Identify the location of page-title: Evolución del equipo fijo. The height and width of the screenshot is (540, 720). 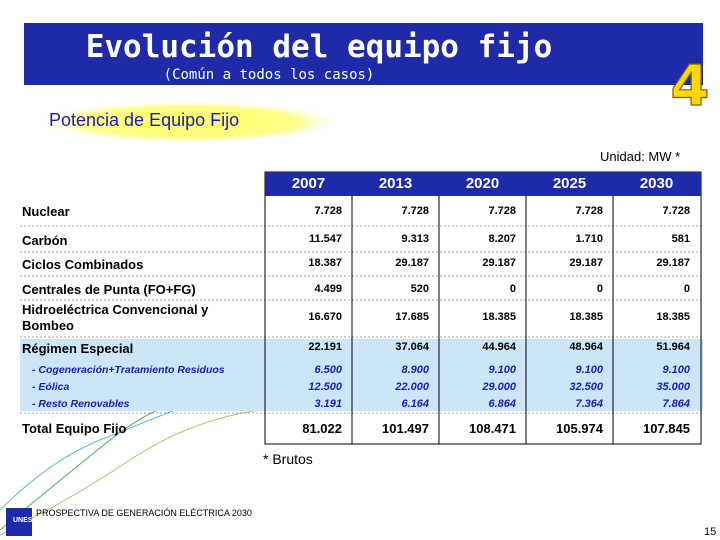
(319, 47).